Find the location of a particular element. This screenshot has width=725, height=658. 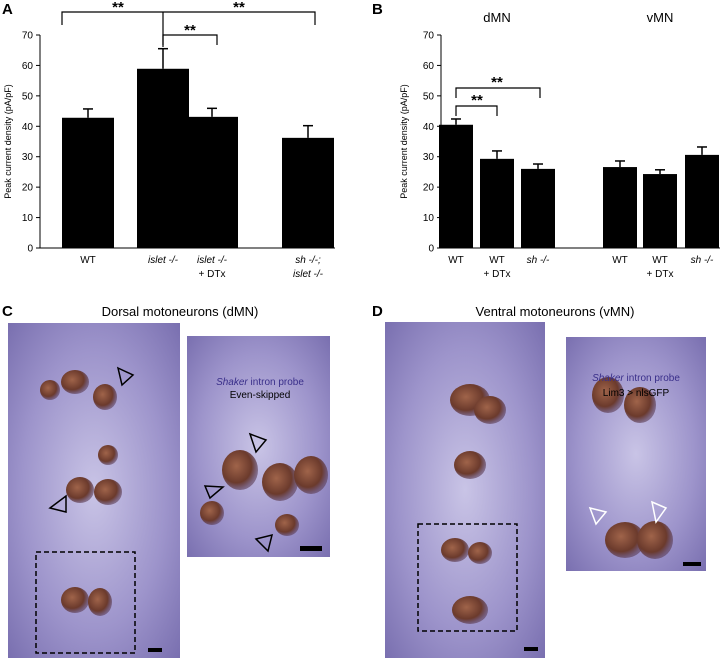

group-label: vMN is located at coordinates (660, 17).